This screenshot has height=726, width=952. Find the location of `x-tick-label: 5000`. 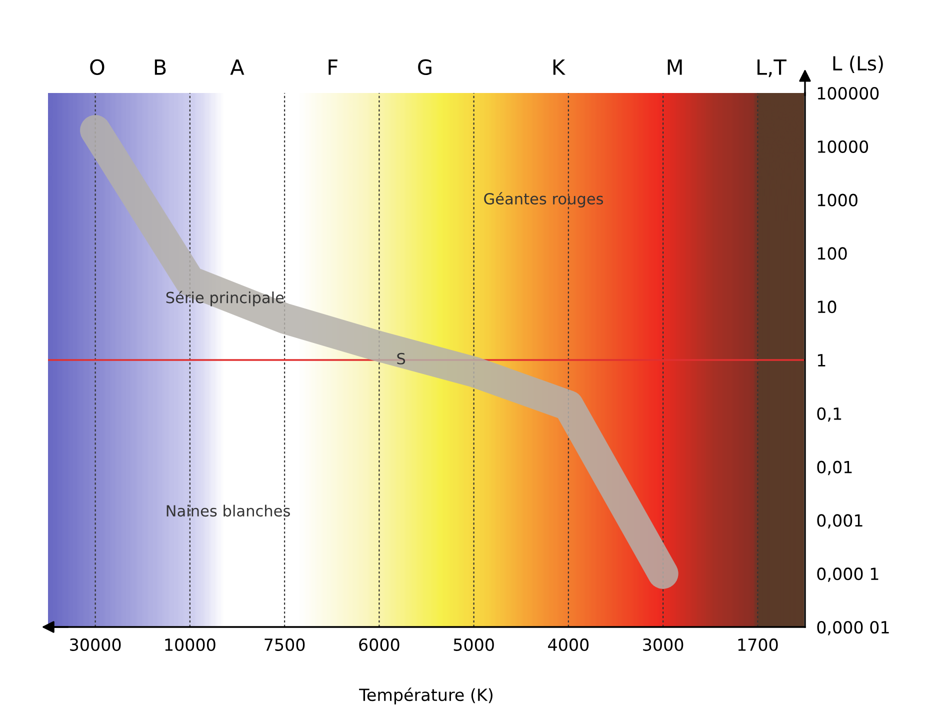

x-tick-label: 5000 is located at coordinates (474, 645).